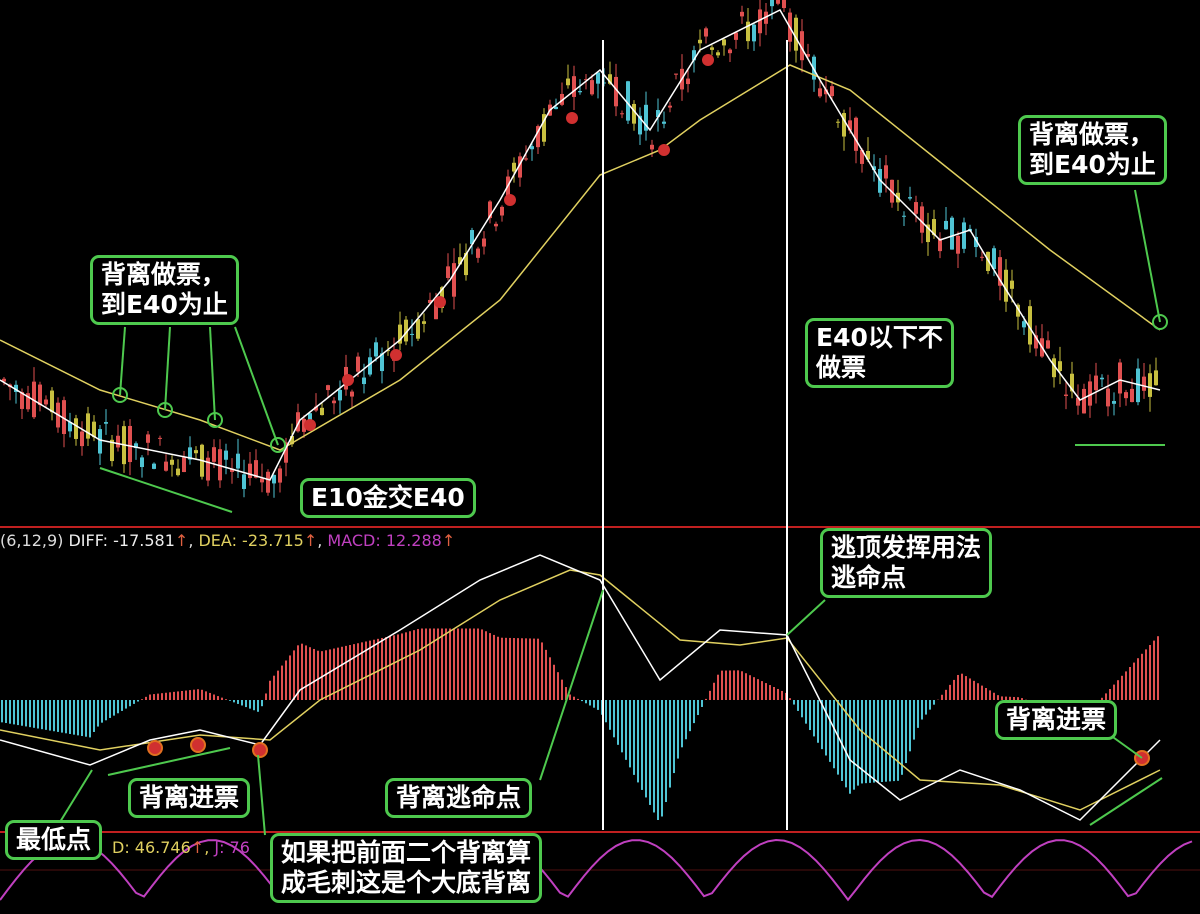 This screenshot has height=914, width=1200. Describe the element at coordinates (906, 563) in the screenshot. I see `annotation-escape-top: 逃顶发挥用法 逃命点` at that location.